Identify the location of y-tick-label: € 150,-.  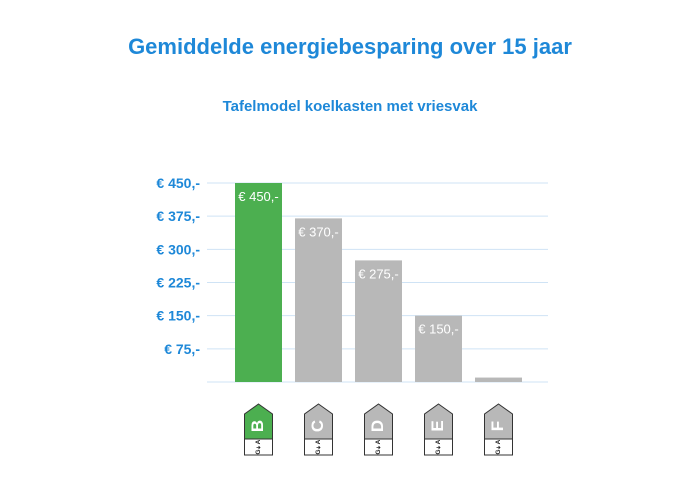
(178, 316).